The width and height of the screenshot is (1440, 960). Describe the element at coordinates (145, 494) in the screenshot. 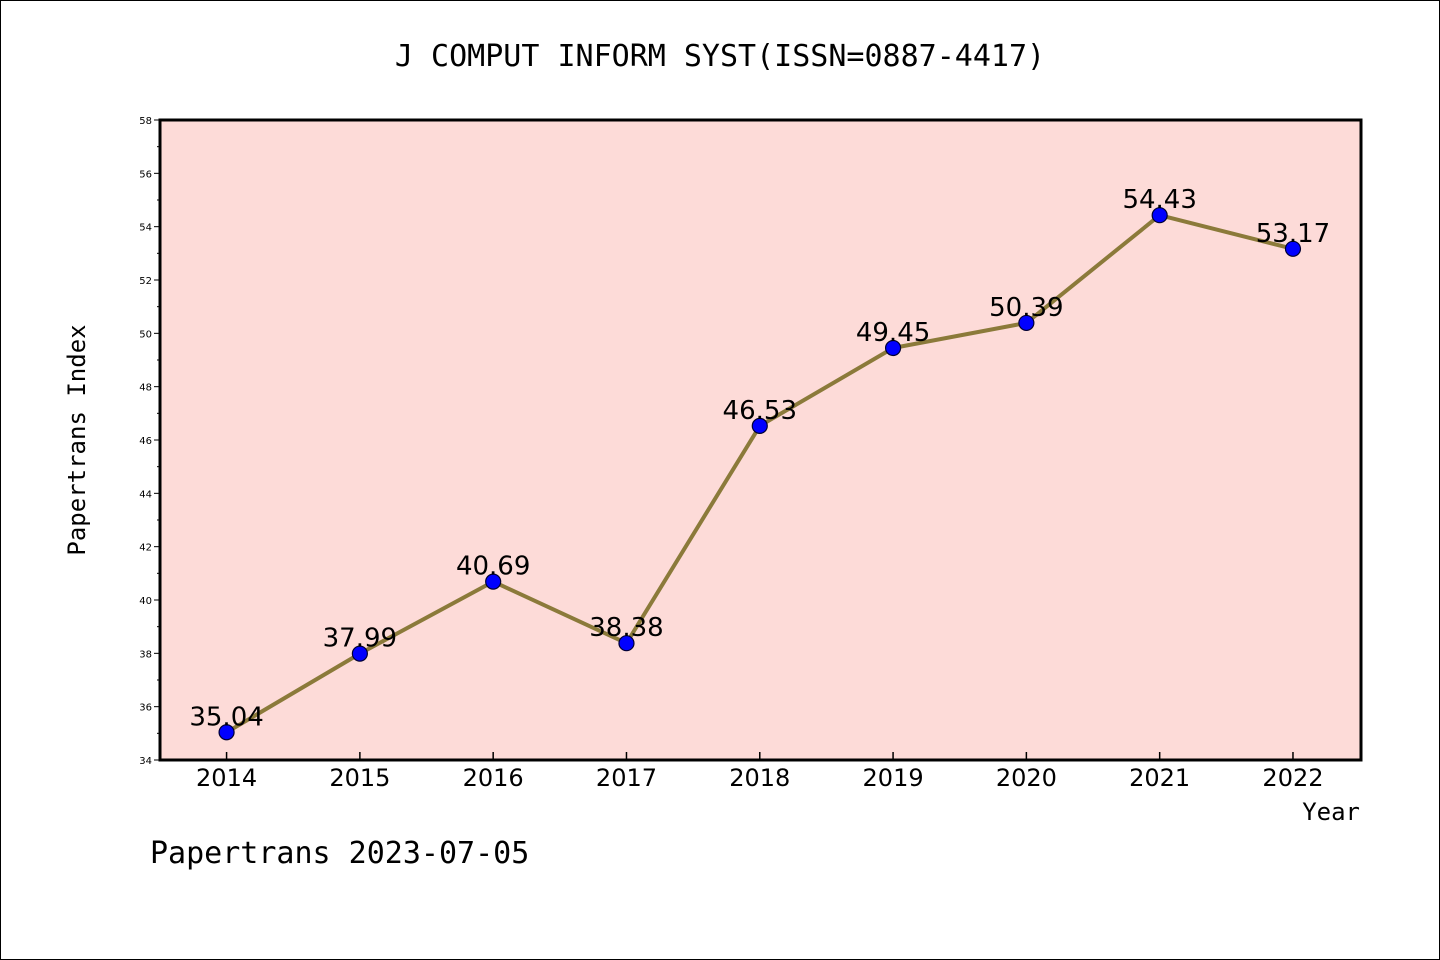

I see `y-tick-label: 44` at that location.